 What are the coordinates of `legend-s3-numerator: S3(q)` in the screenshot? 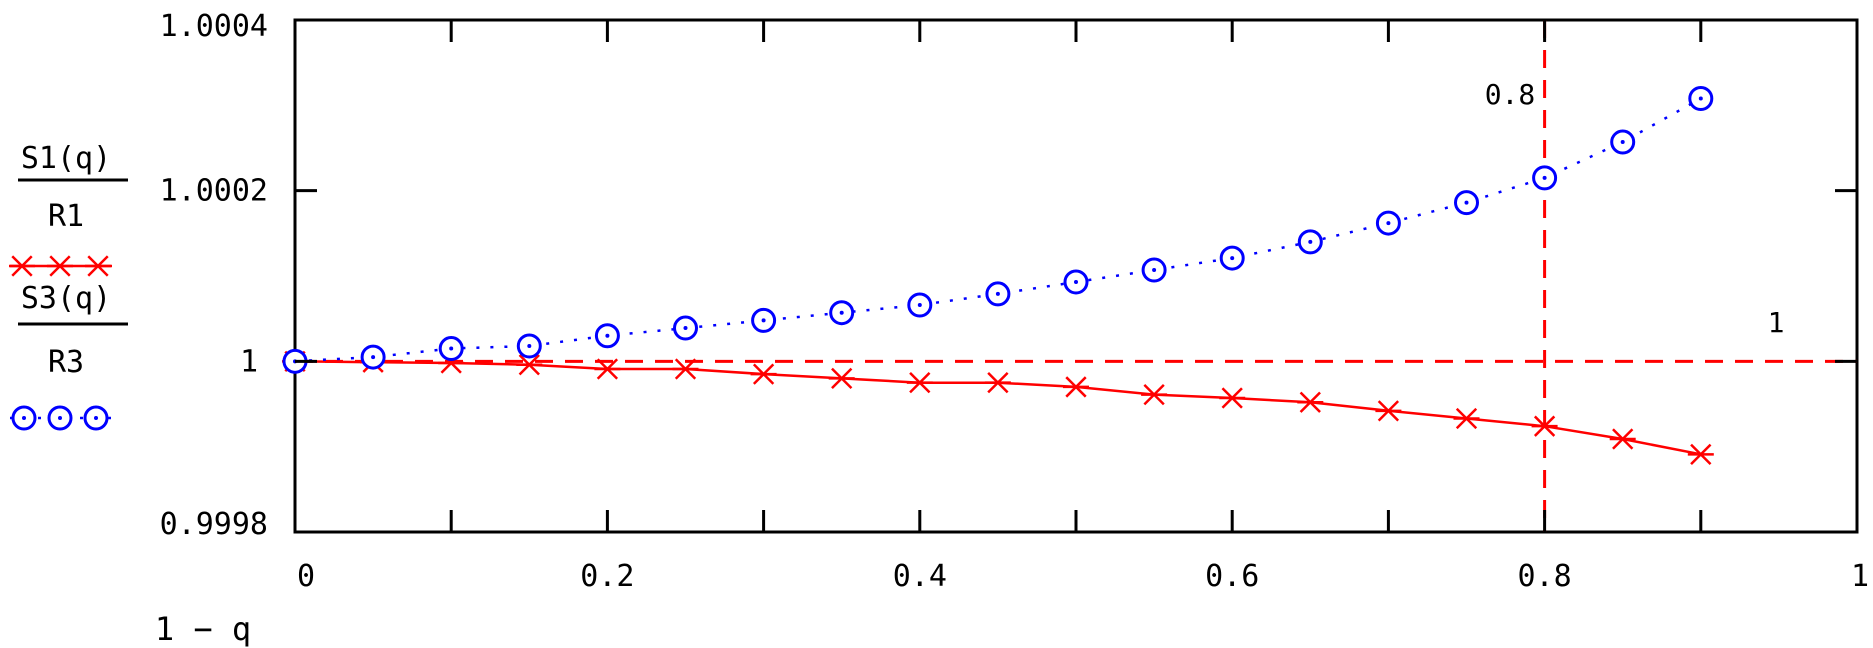 It's located at (66, 298).